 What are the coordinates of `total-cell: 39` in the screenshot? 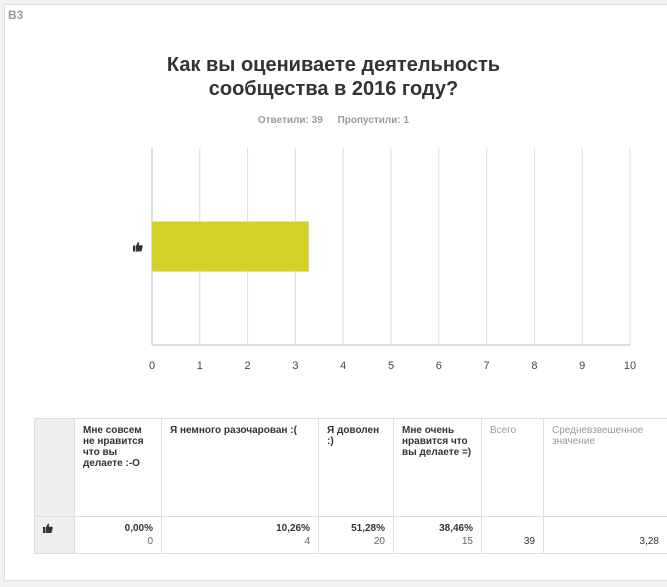 It's located at (512, 535).